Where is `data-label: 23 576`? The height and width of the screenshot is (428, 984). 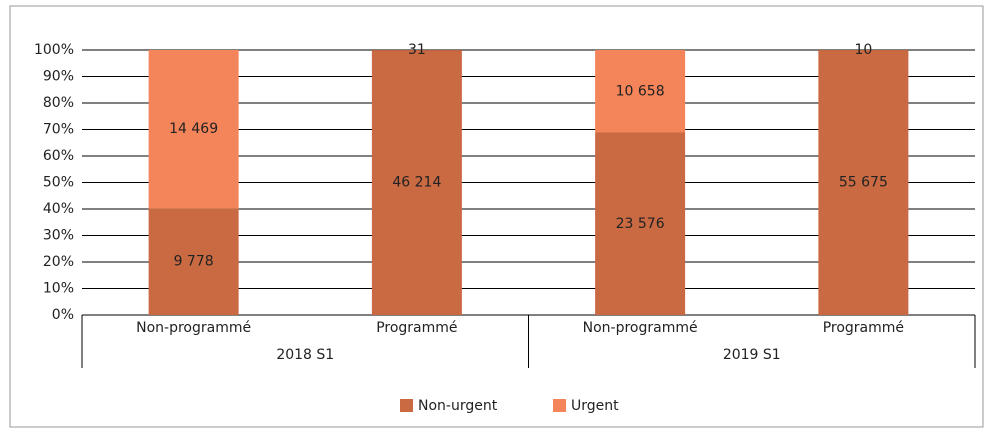 data-label: 23 576 is located at coordinates (640, 224).